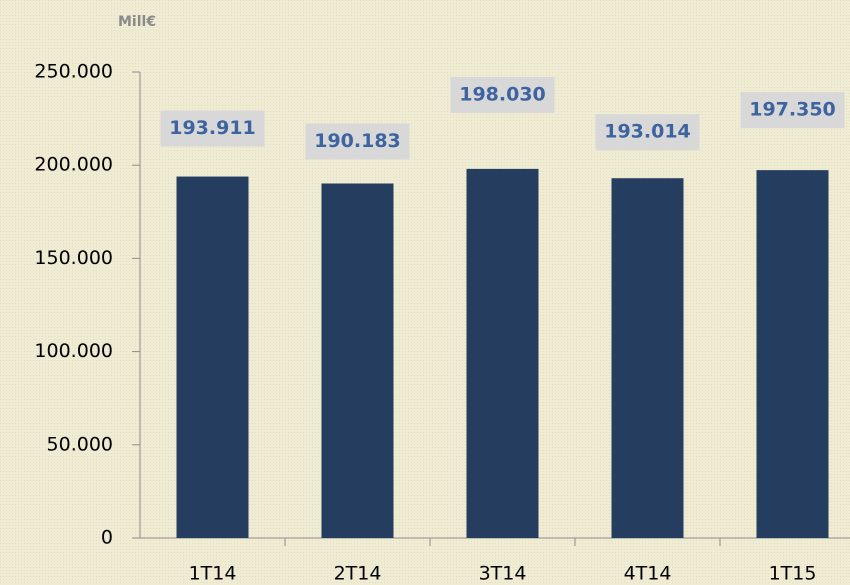  I want to click on x-tick-label: 3T14, so click(503, 574).